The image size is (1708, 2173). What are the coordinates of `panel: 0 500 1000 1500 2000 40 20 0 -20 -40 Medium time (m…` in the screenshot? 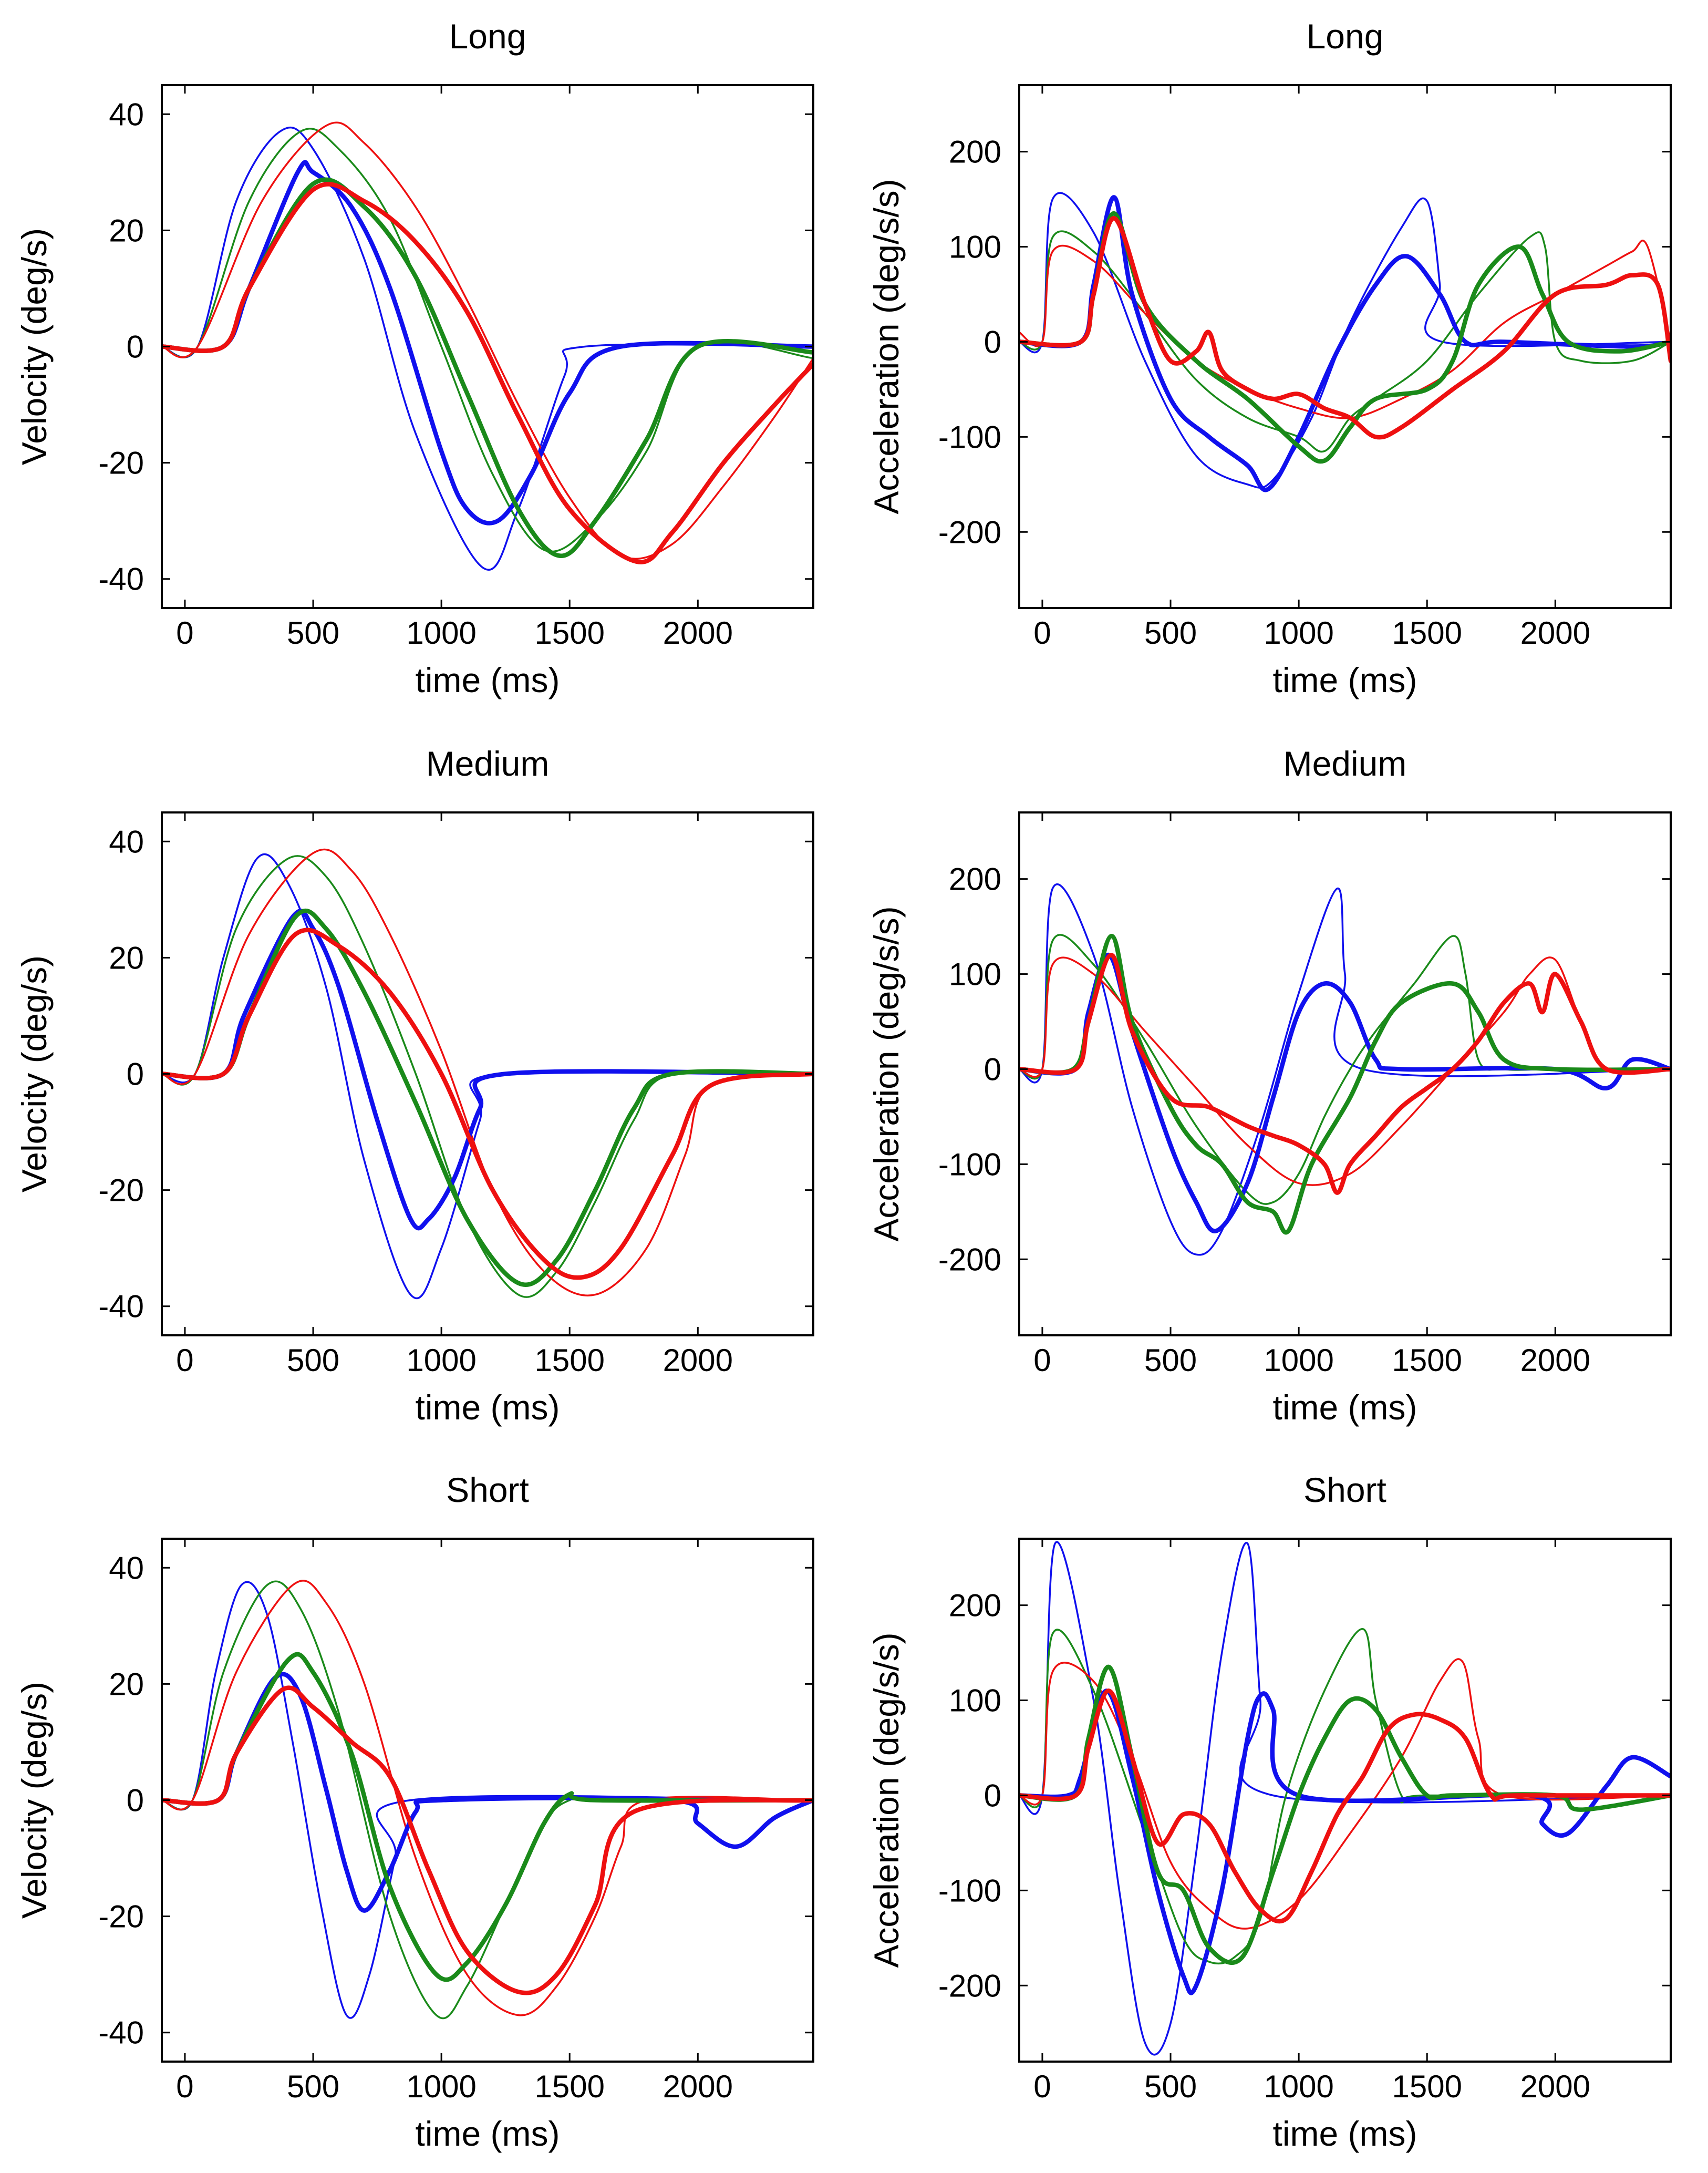 It's located at (414, 1085).